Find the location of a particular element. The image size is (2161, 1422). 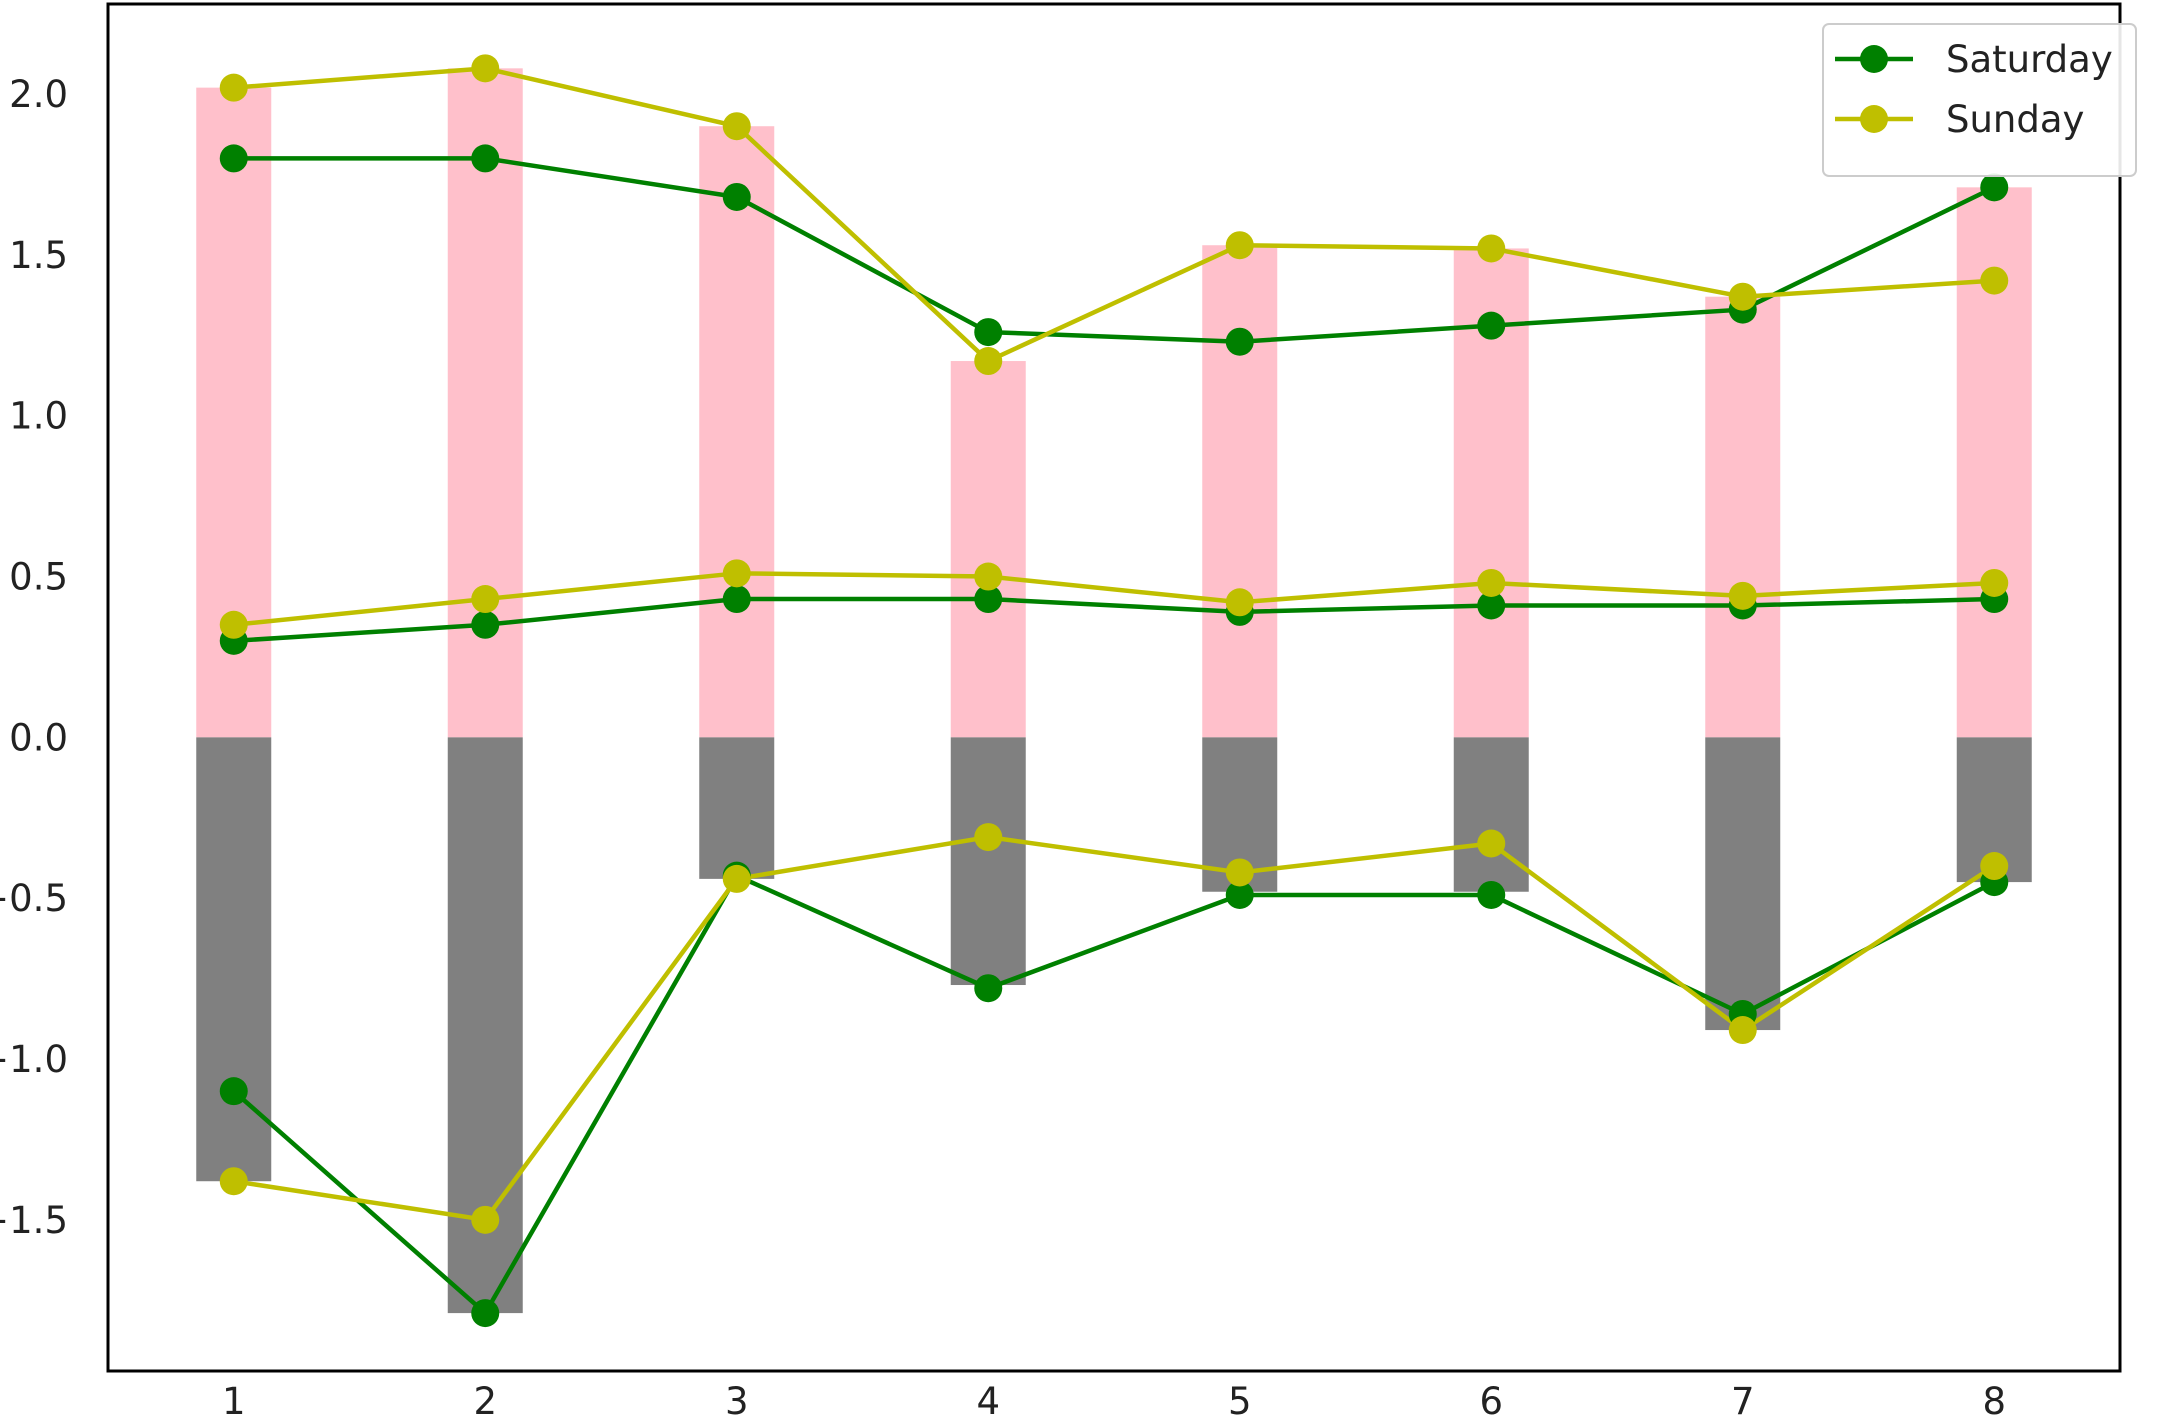

y-tick-label: −0.5 is located at coordinates (34, 898).